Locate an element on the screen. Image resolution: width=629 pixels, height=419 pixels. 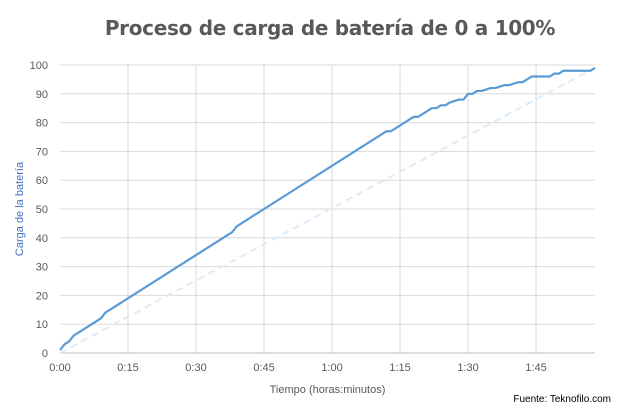
x-tick-label: 1:45 is located at coordinates (535, 368).